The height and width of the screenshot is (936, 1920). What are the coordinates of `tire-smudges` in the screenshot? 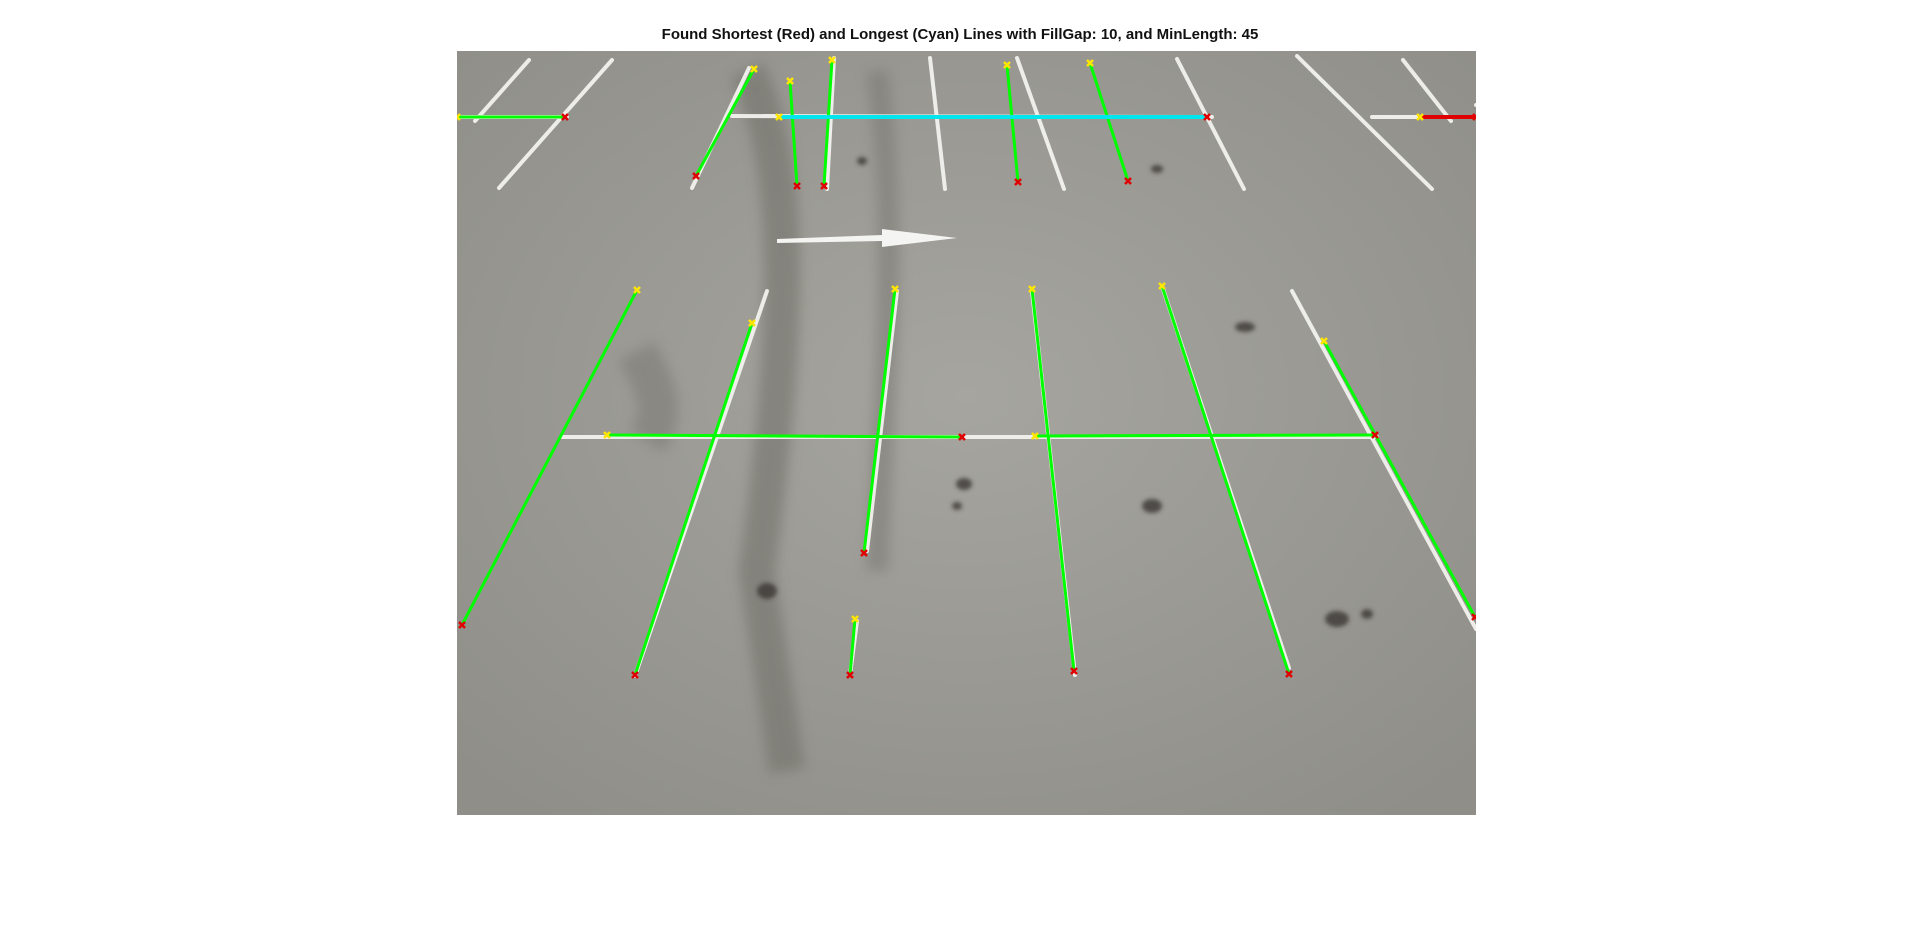 It's located at (759, 418).